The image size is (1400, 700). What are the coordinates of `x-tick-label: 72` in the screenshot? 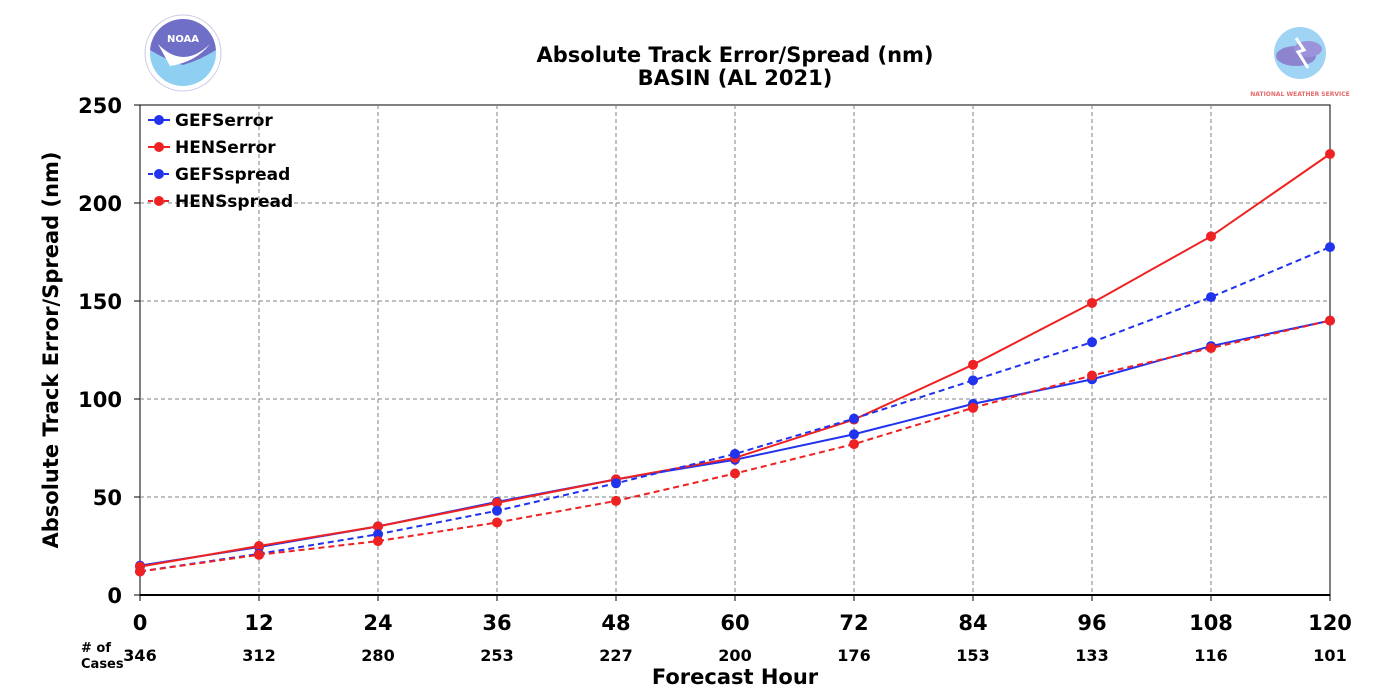 It's located at (853, 623).